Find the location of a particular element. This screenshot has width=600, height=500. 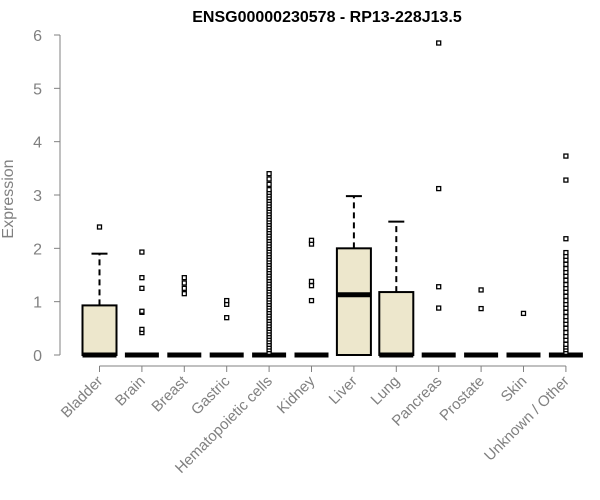

y-tick-label: 6 is located at coordinates (37, 36).